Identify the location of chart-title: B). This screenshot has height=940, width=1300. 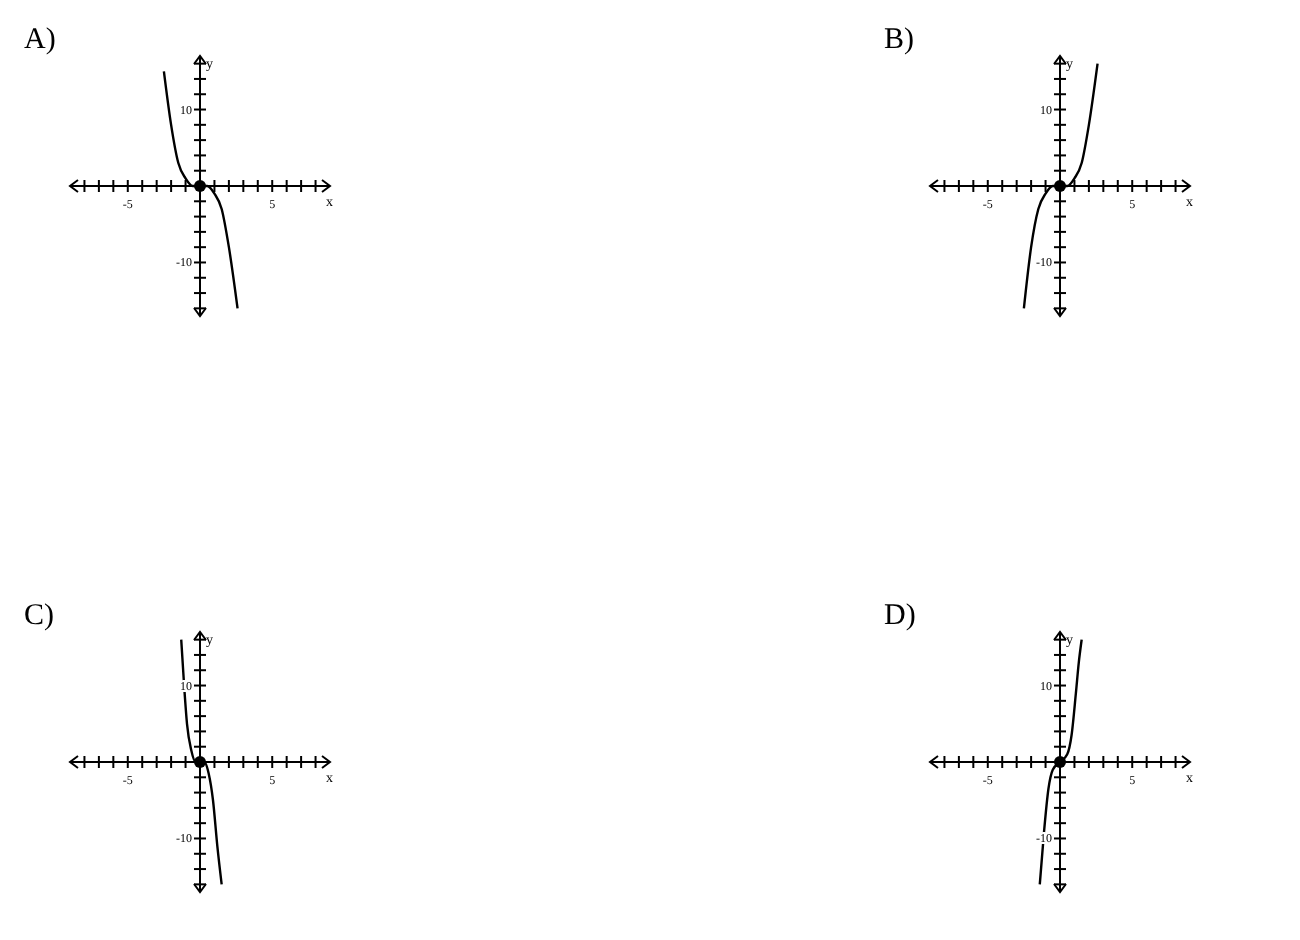
(899, 40).